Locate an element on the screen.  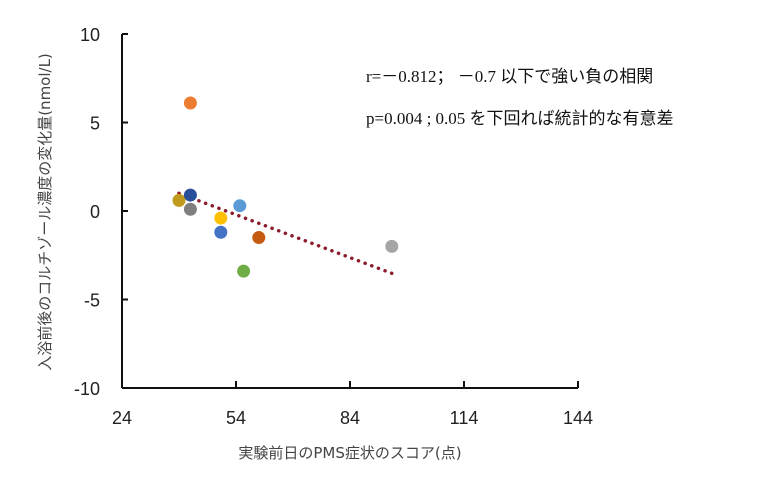
x-tick-label: 114 is located at coordinates (464, 418).